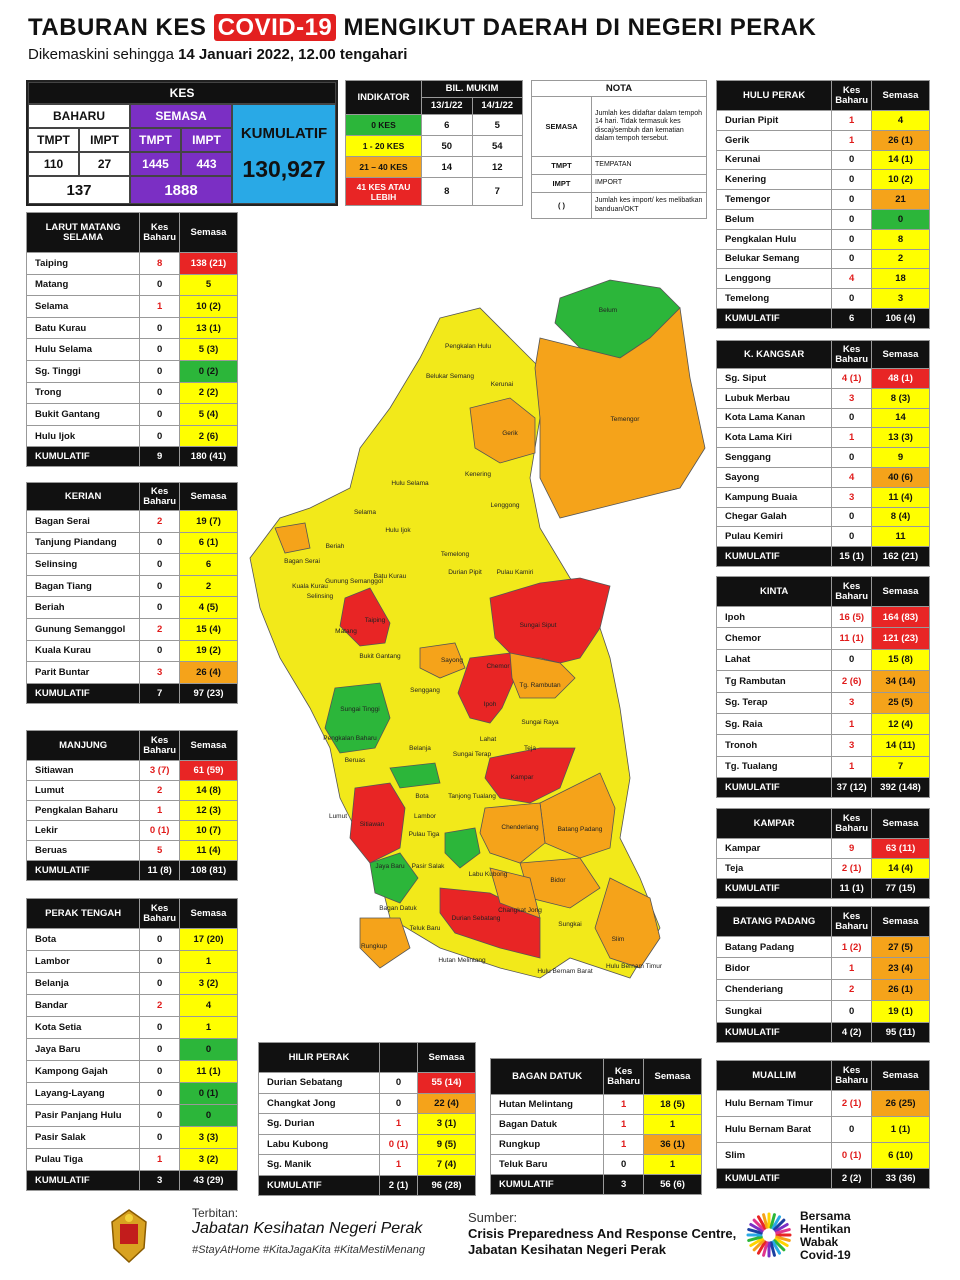 This screenshot has width=960, height=1280. What do you see at coordinates (774, 298) in the screenshot?
I see `mukim-name: Temelong` at bounding box center [774, 298].